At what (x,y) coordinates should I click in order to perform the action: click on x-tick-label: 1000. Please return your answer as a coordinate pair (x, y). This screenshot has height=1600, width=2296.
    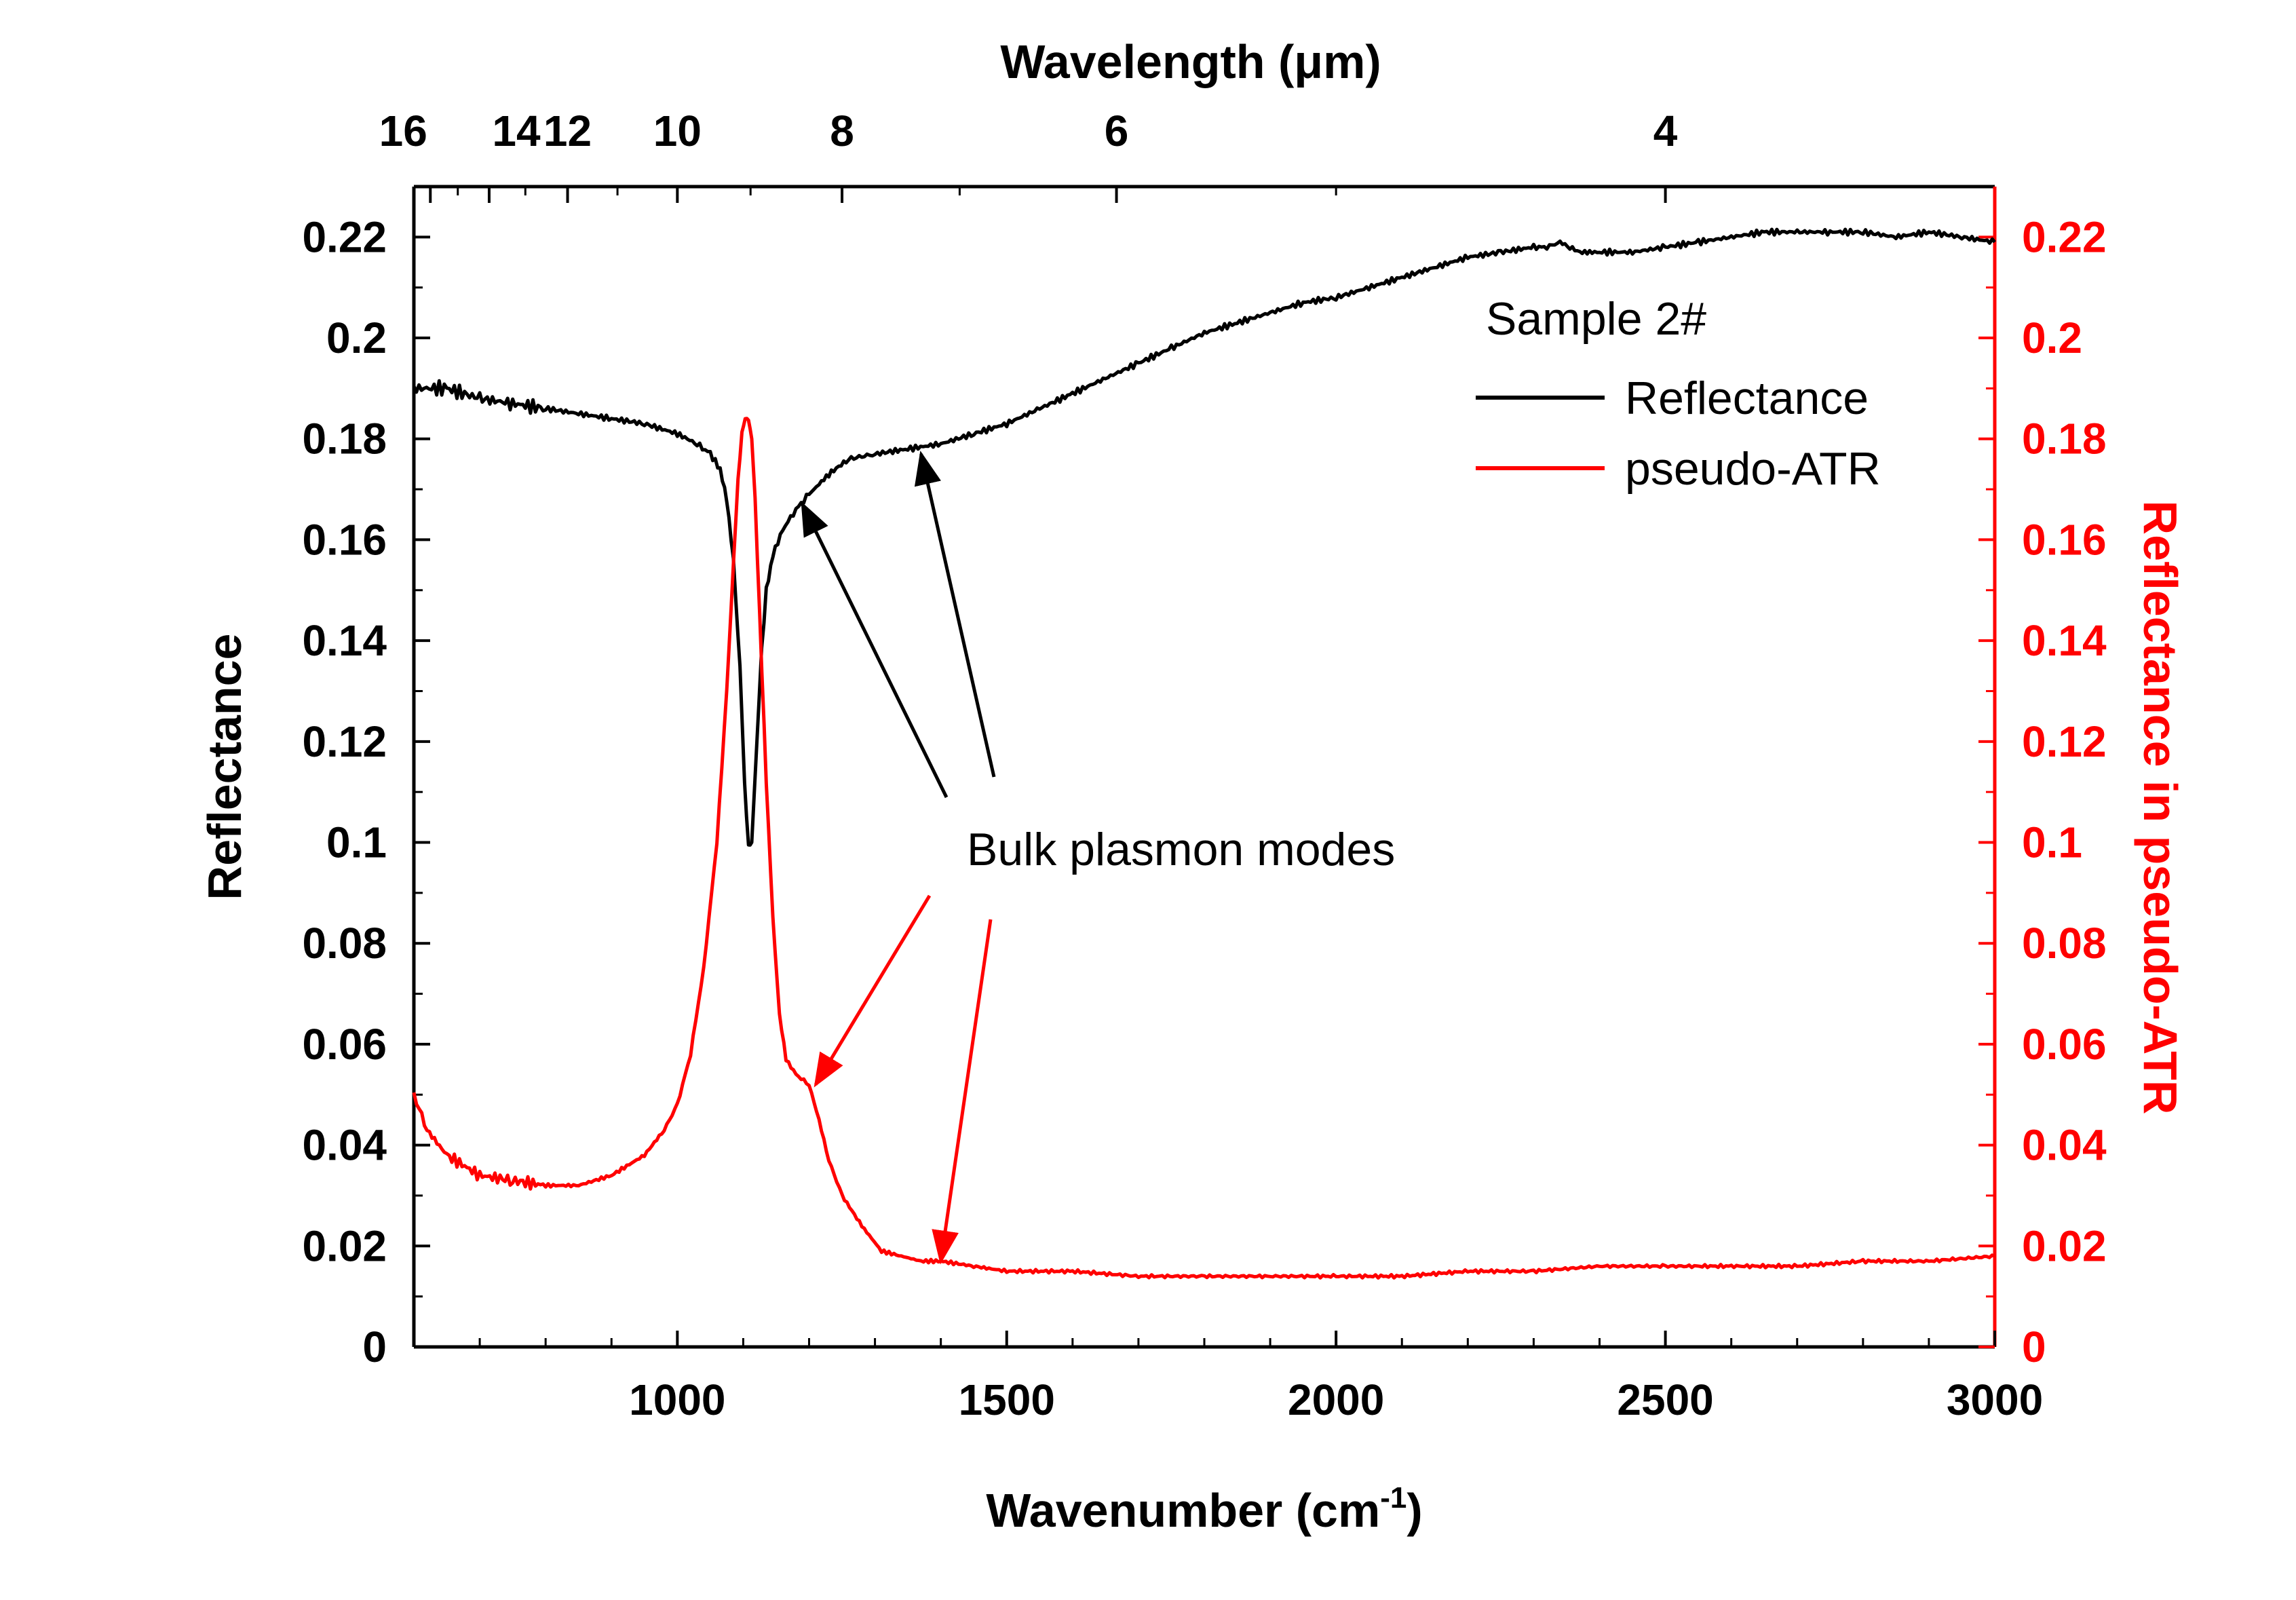
    Looking at the image, I should click on (677, 1399).